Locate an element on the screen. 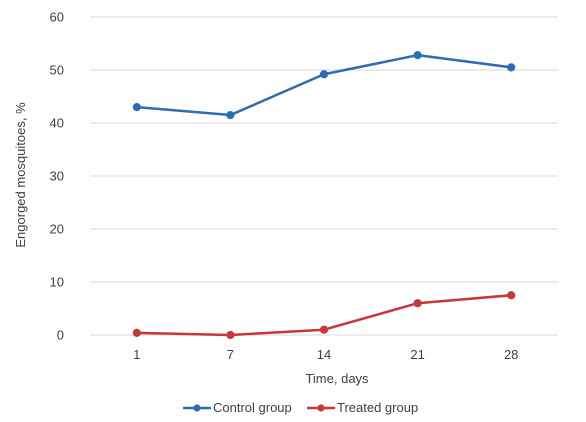 This screenshot has width=586, height=422. y-axis-title: Engorged mosquitoes, % is located at coordinates (20, 175).